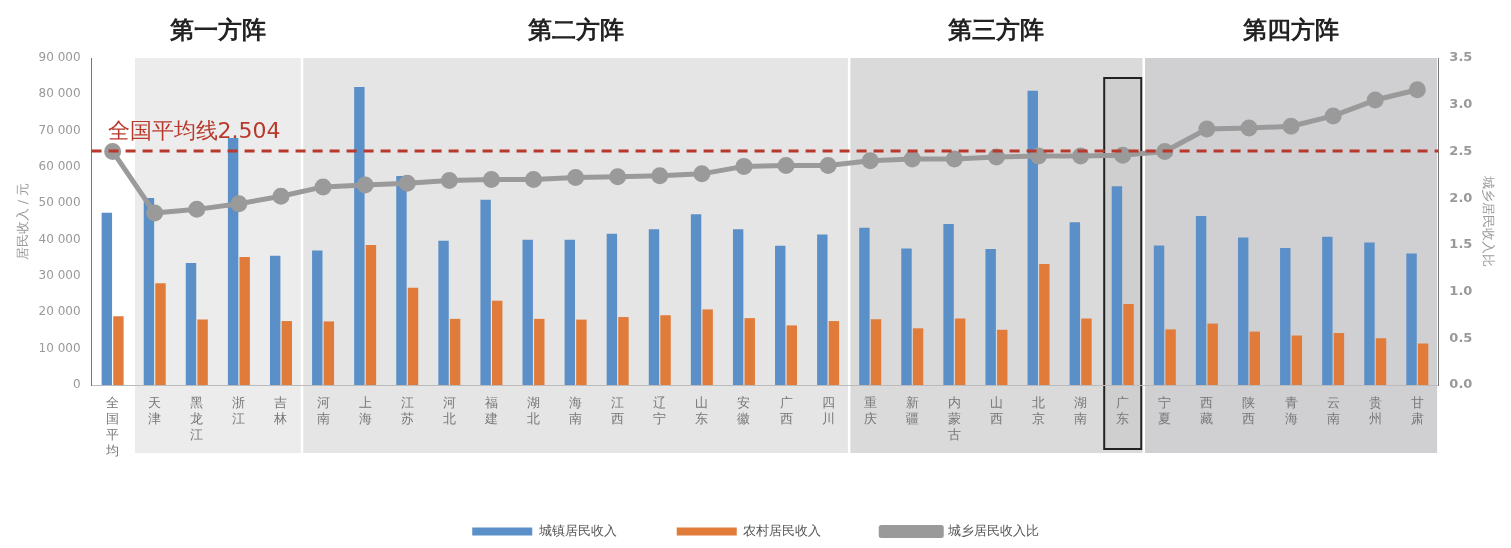 This screenshot has height=548, width=1511. Describe the element at coordinates (1488, 221) in the screenshot. I see `y2-axis-title: 城乡居民收入比` at that location.